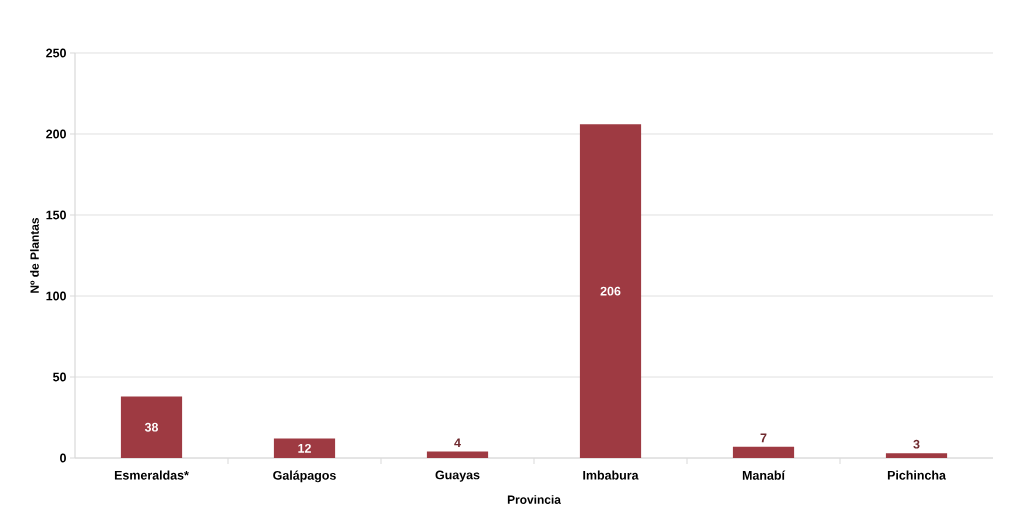  Describe the element at coordinates (457, 476) in the screenshot. I see `x-tick-label: Guayas` at that location.